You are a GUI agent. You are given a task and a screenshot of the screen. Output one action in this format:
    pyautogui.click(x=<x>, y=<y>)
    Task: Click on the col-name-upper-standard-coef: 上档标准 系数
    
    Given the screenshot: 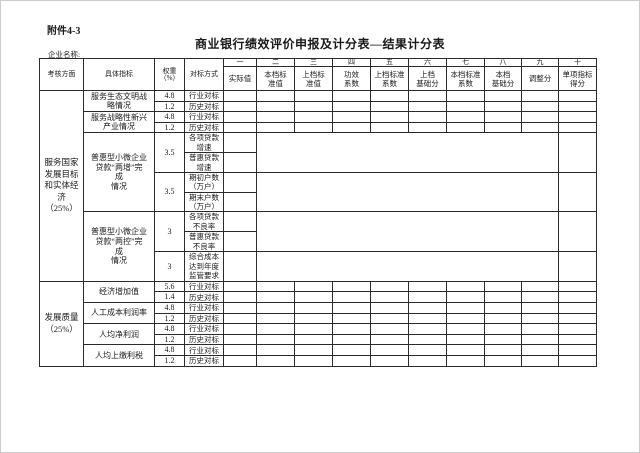 What is the action you would take?
    pyautogui.click(x=389, y=78)
    